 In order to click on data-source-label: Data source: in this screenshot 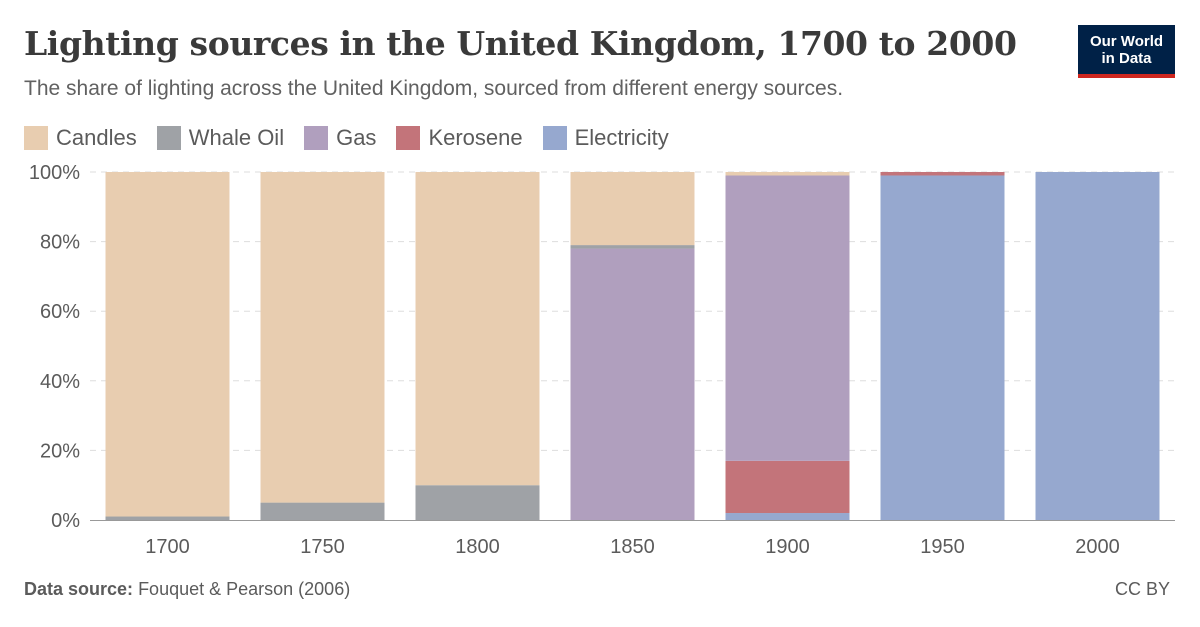, I will do `click(79, 589)`.